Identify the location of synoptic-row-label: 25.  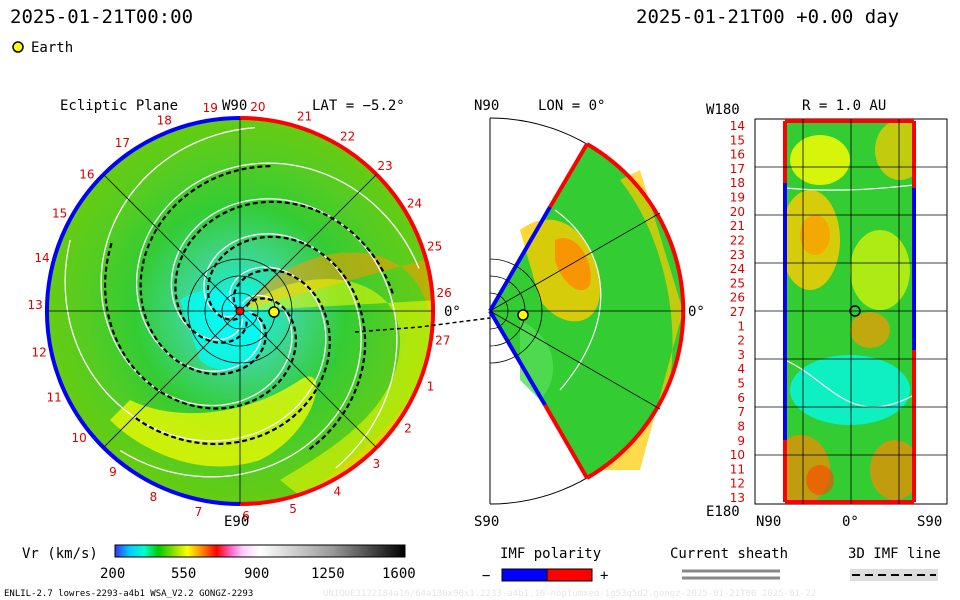
(737, 283).